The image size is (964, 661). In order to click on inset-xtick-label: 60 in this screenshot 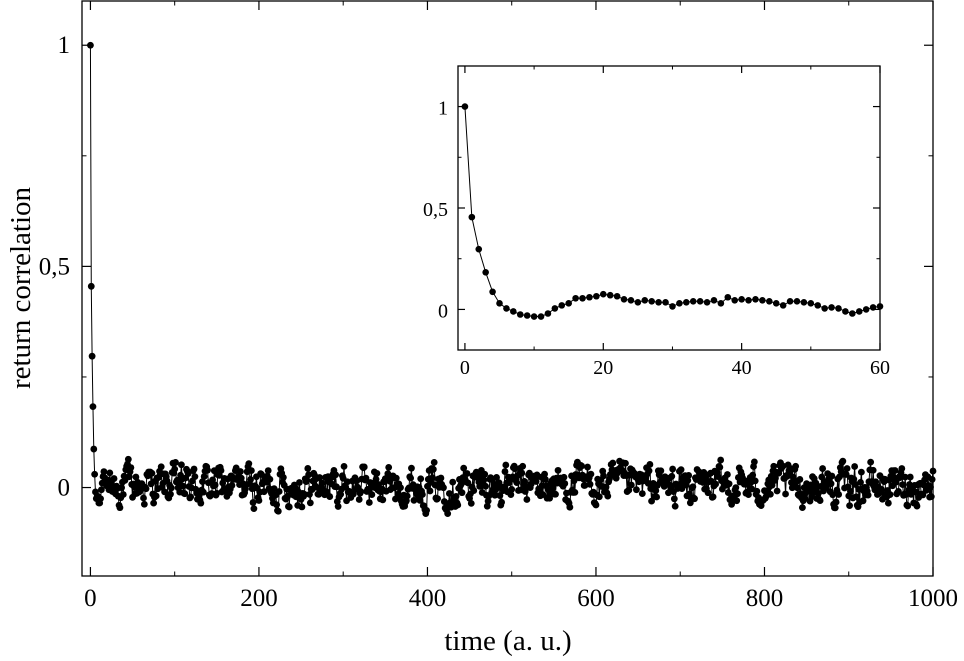, I will do `click(880, 368)`.